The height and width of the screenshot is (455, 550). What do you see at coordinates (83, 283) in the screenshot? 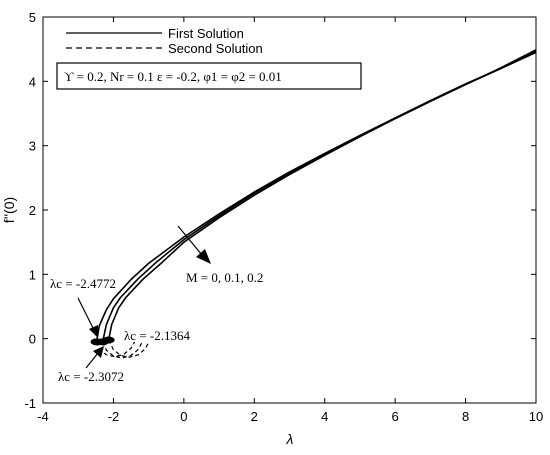
I see `lambda-c-label-1: λc = -2.4772` at bounding box center [83, 283].